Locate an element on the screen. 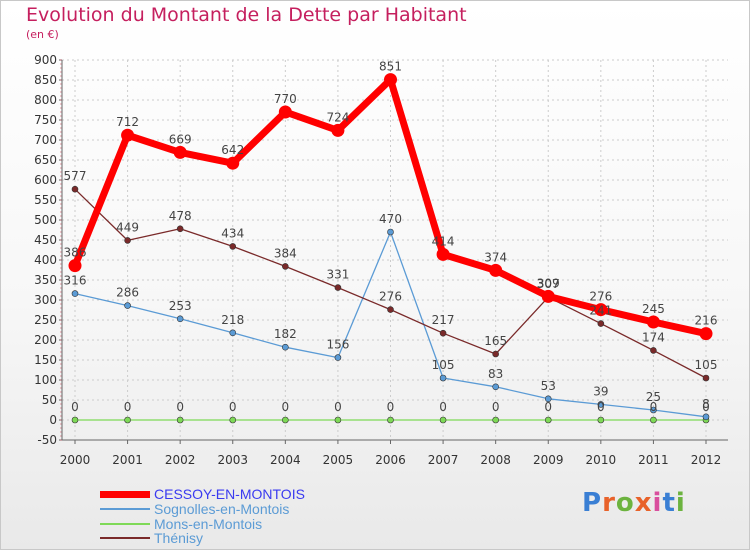  legend-item: CESSOY-EN-MONTOIS is located at coordinates (202, 494).